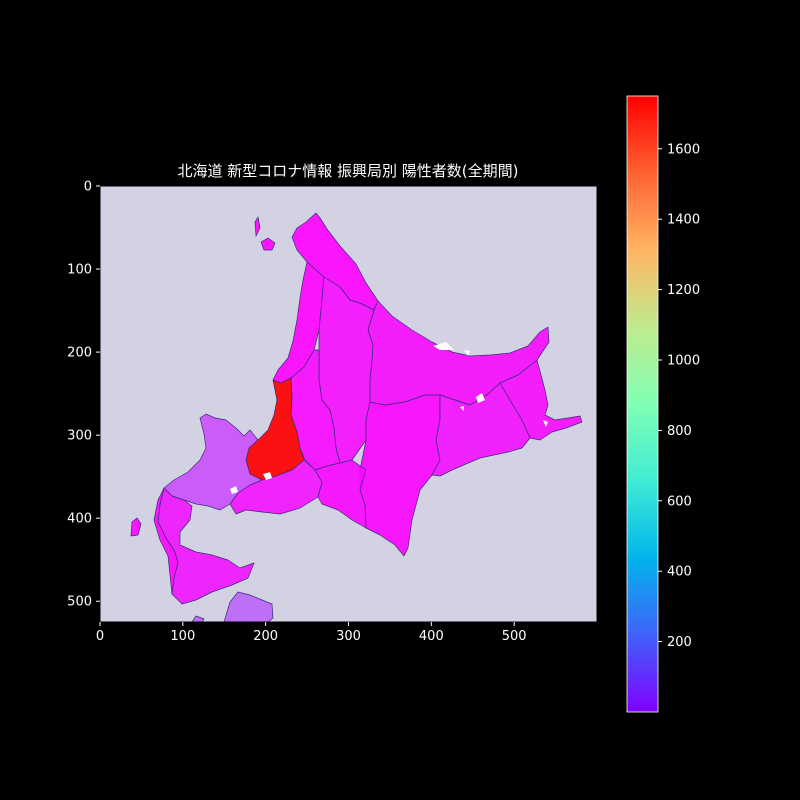  I want to click on region-aomori-small, so click(198, 618).